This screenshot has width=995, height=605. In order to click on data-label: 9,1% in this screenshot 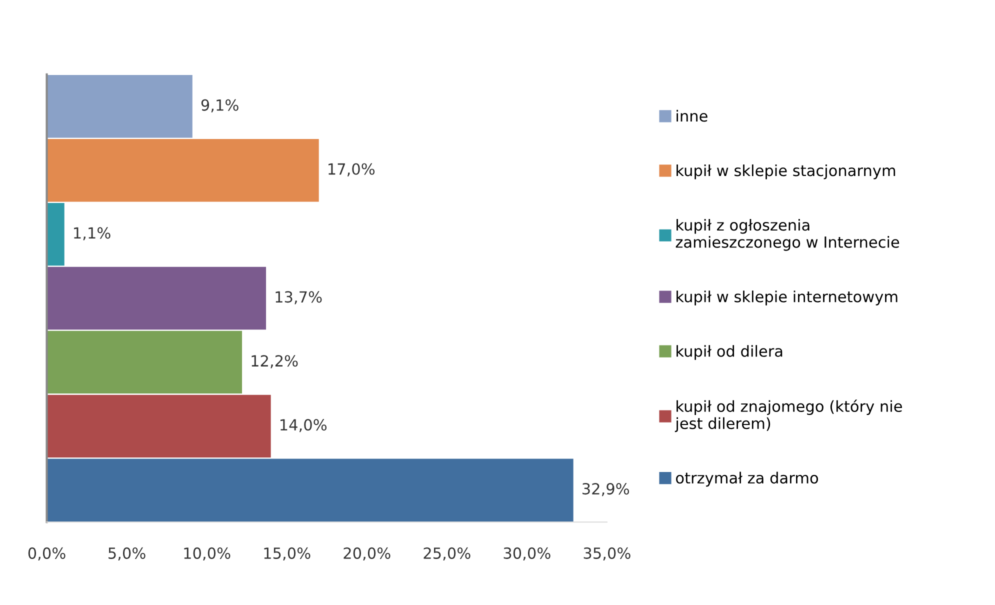, I will do `click(219, 105)`.